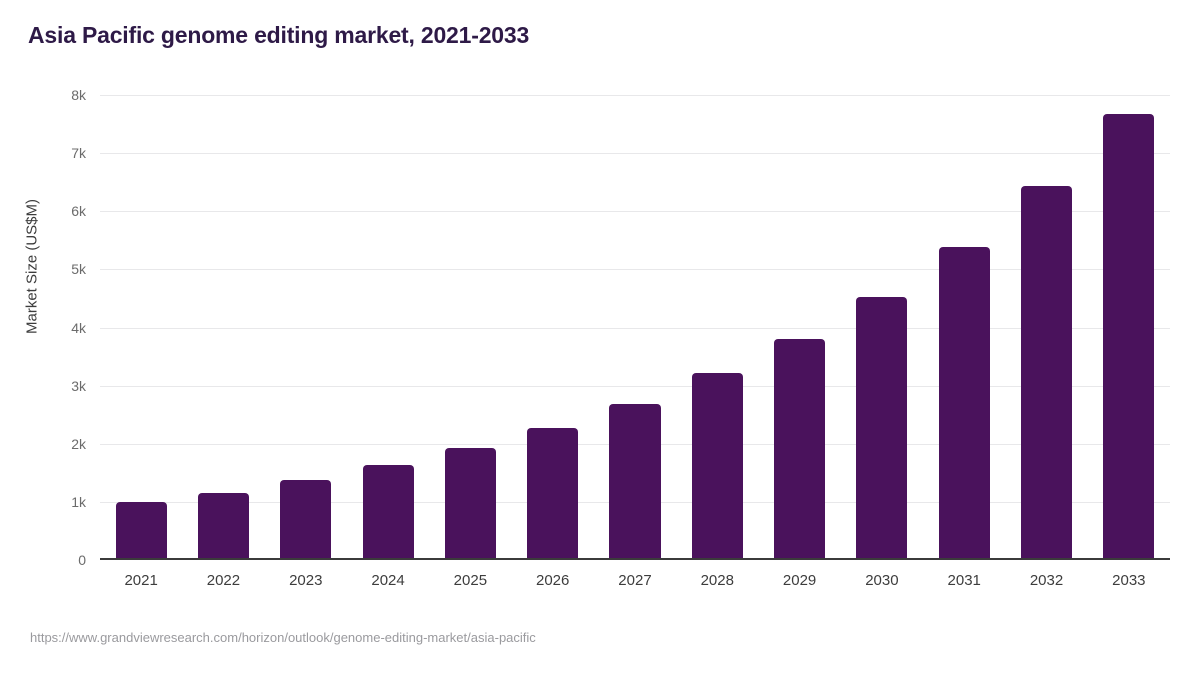  What do you see at coordinates (50, 327) in the screenshot?
I see `y-axis-tick-labels: 0 1k 2k 3k 4k 5k 6k 7k 8k` at bounding box center [50, 327].